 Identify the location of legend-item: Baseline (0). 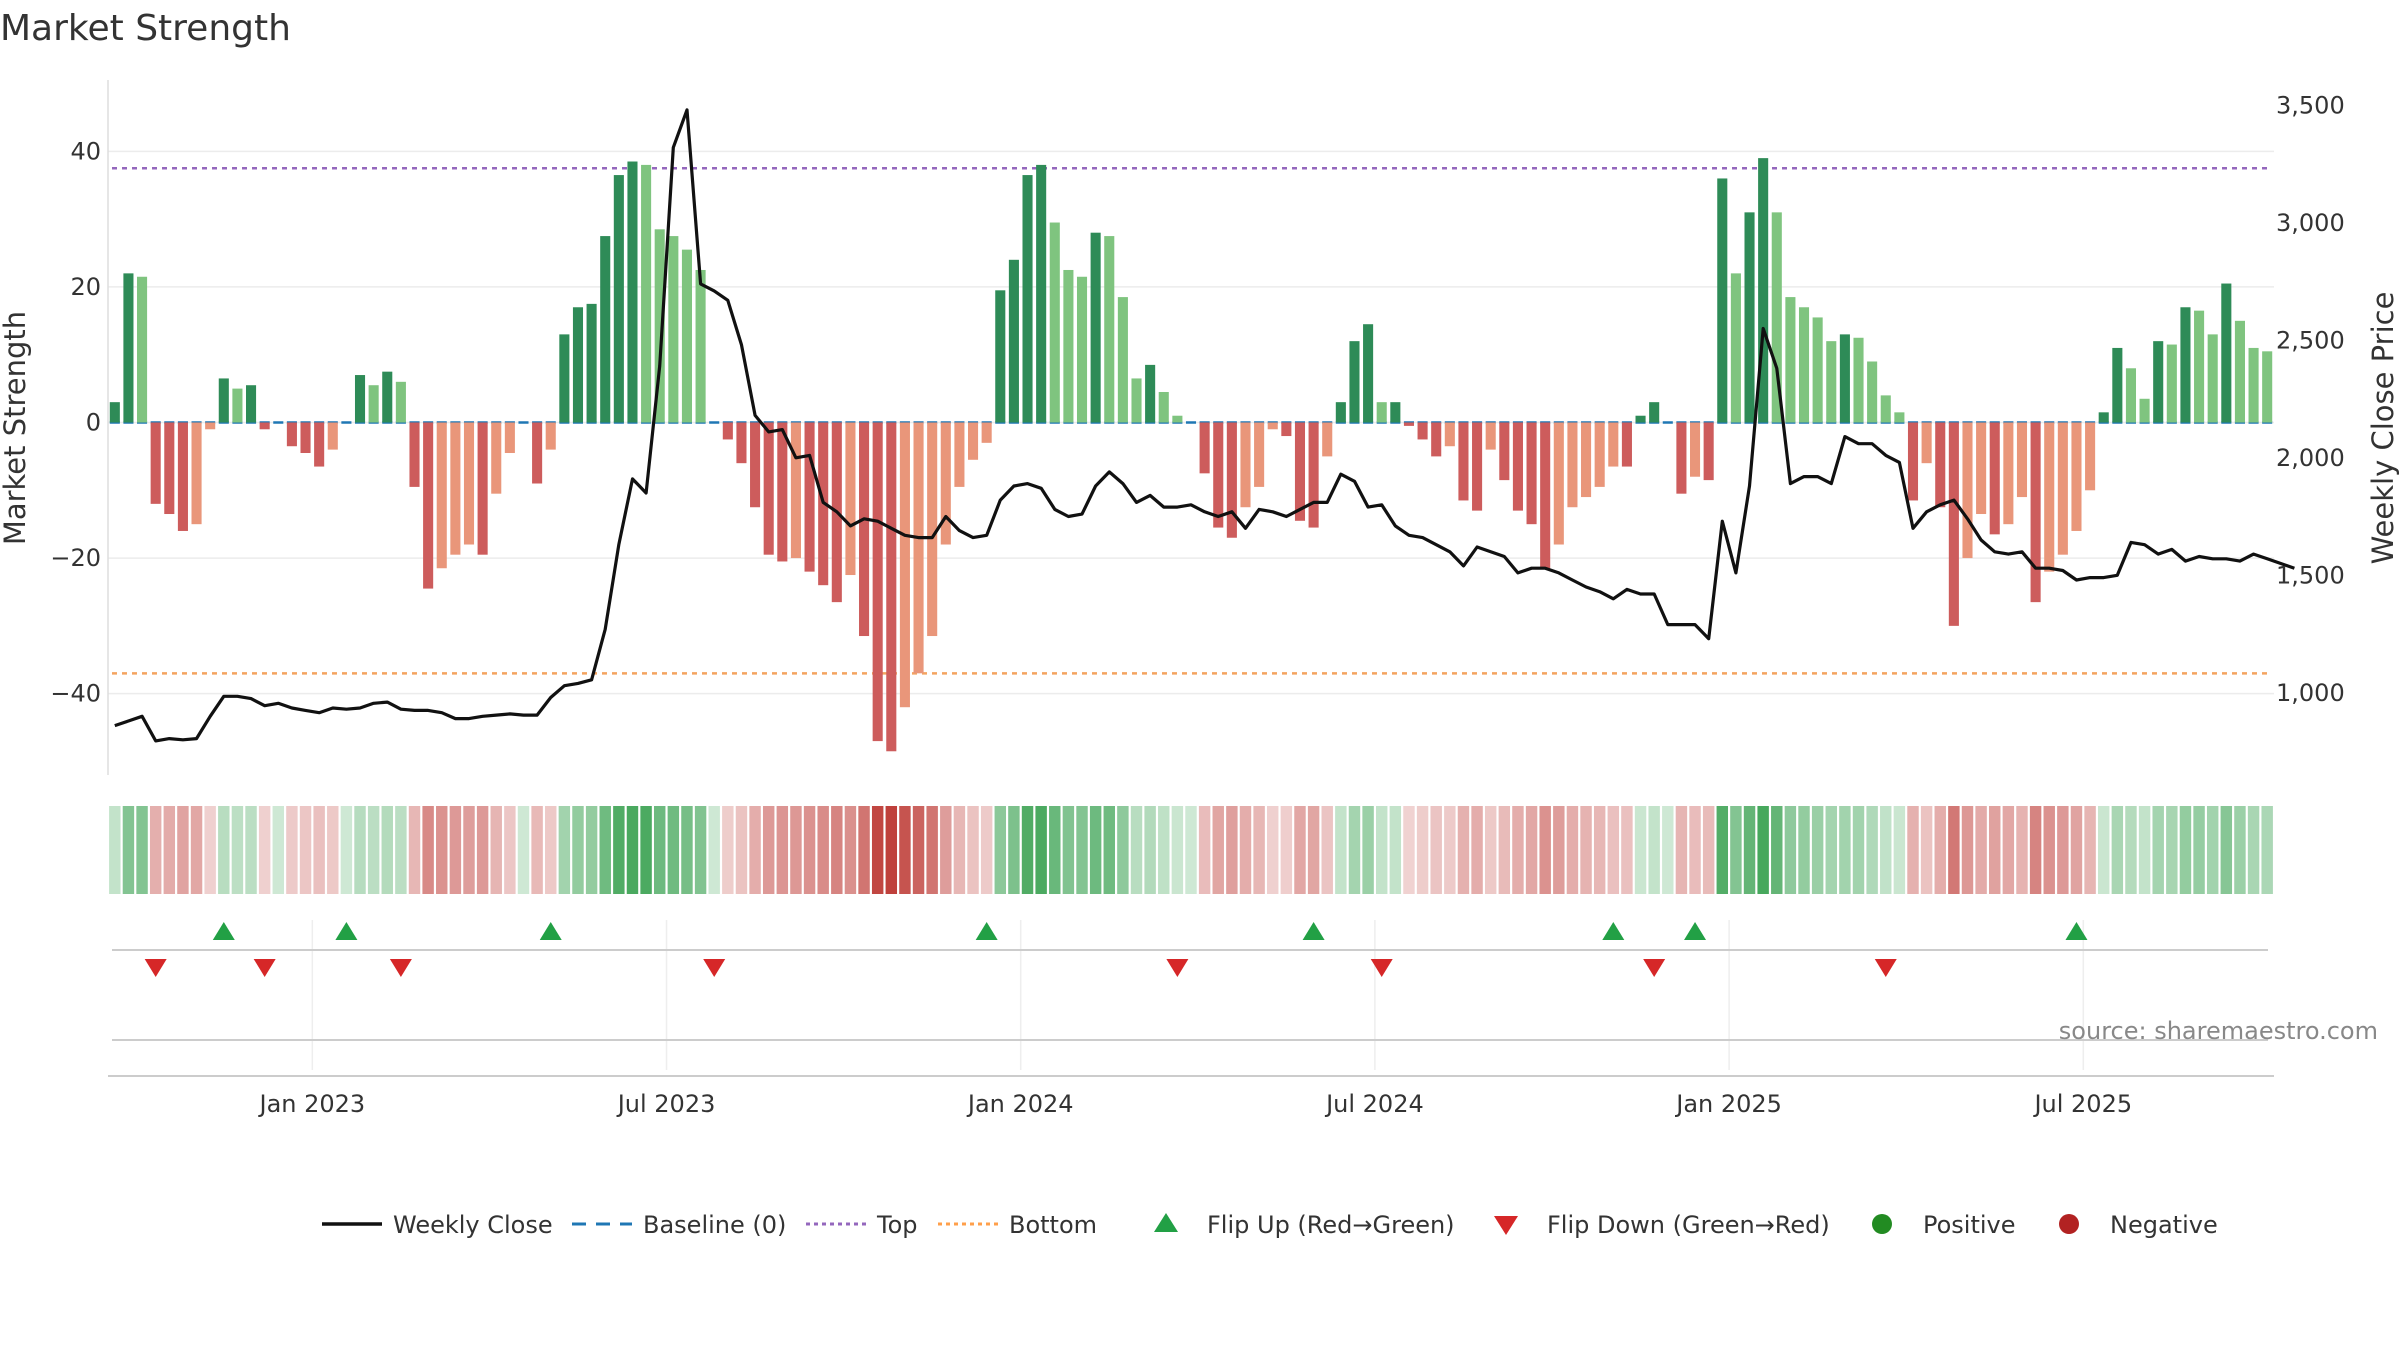
(679, 1225).